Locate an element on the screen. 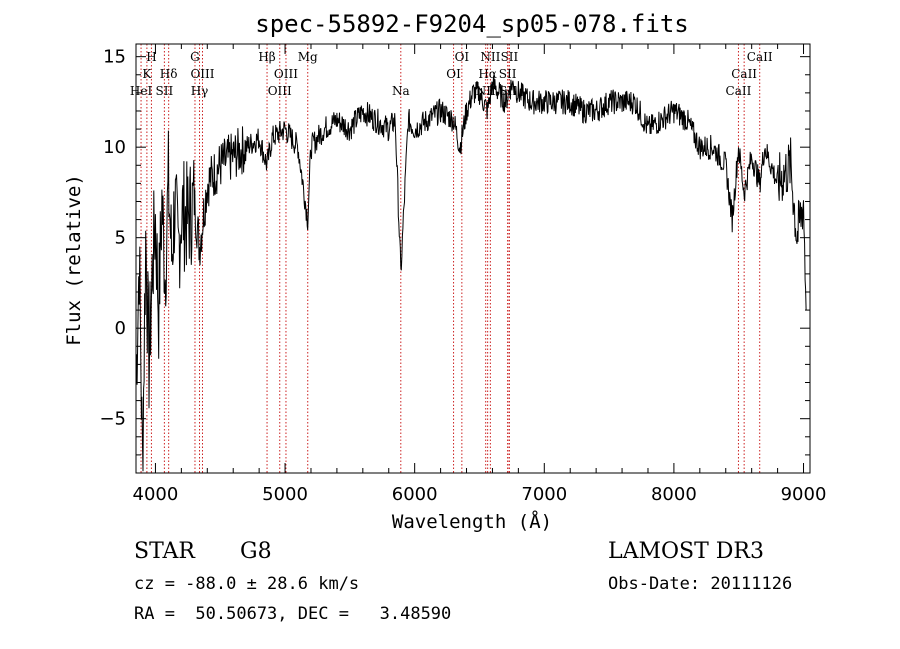 The image size is (900, 649). line-label-7: Hγ is located at coordinates (200, 91).